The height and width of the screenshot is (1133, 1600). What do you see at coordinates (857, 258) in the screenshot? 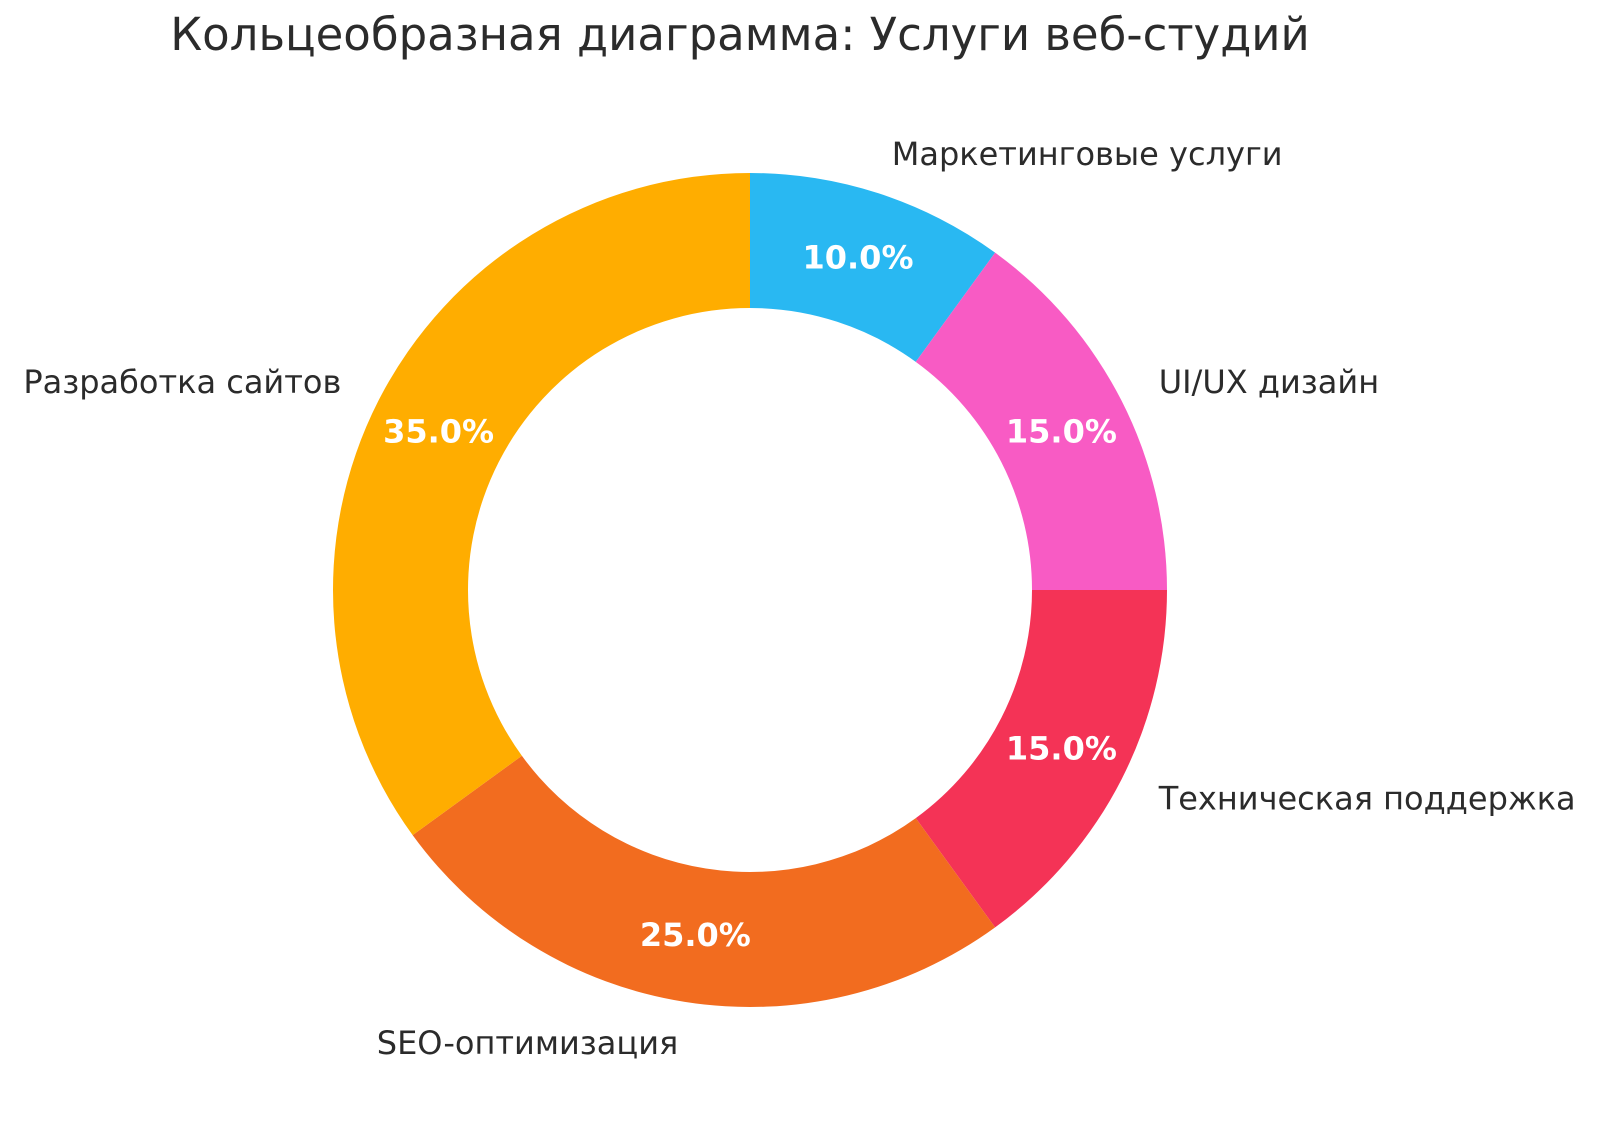
I see `percent-label-0: 10.0%` at bounding box center [857, 258].